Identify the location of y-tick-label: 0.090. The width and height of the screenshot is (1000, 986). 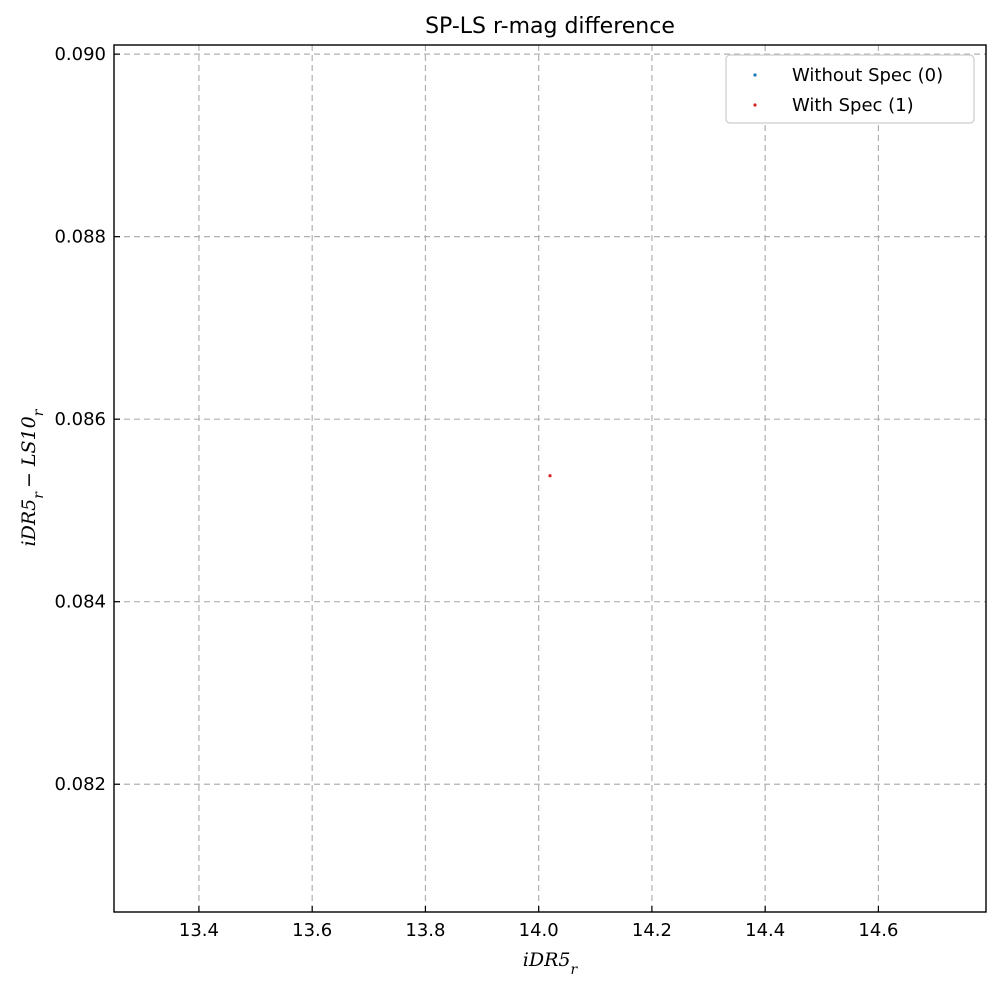
(80, 54).